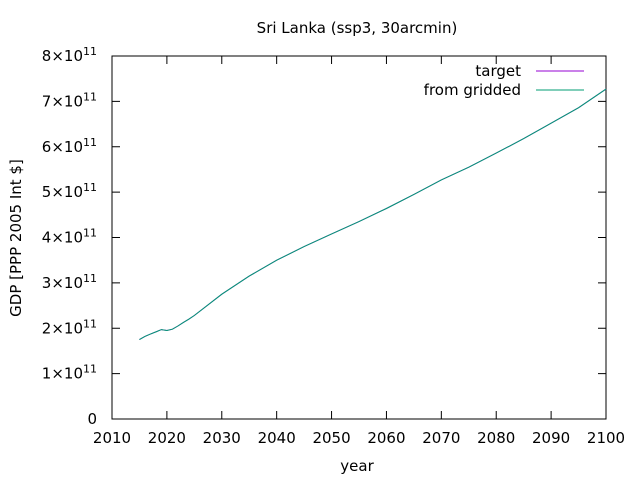 This screenshot has width=640, height=480. I want to click on y-tick-label: 5×10¹¹, so click(69, 191).